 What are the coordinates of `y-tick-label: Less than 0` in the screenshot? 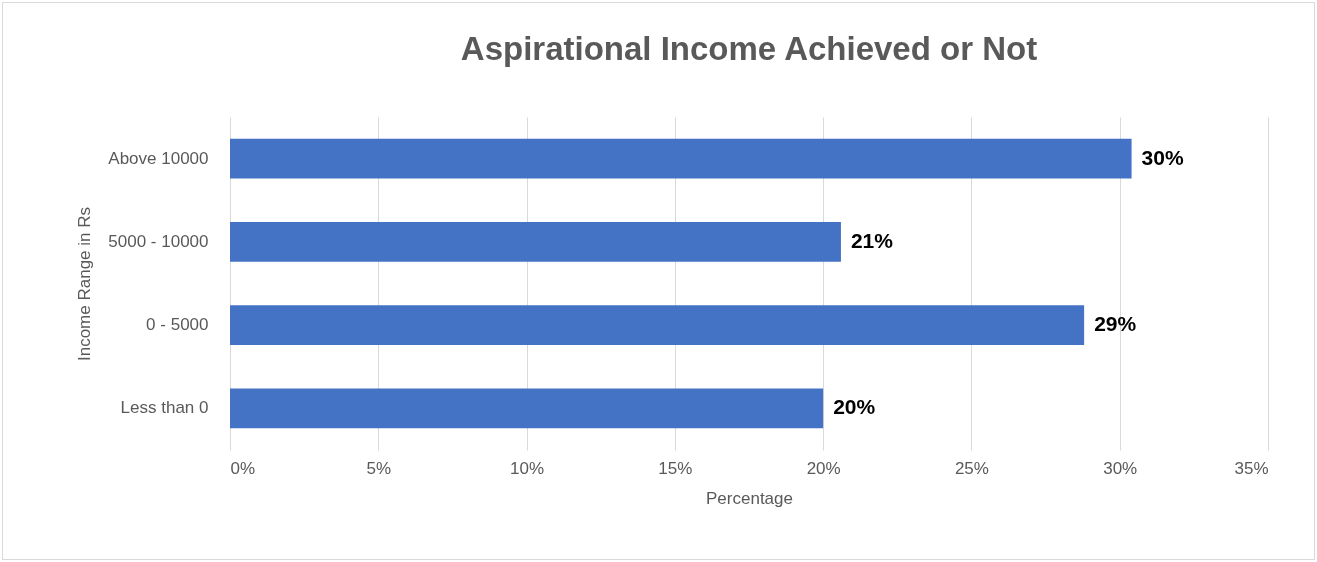 It's located at (164, 408).